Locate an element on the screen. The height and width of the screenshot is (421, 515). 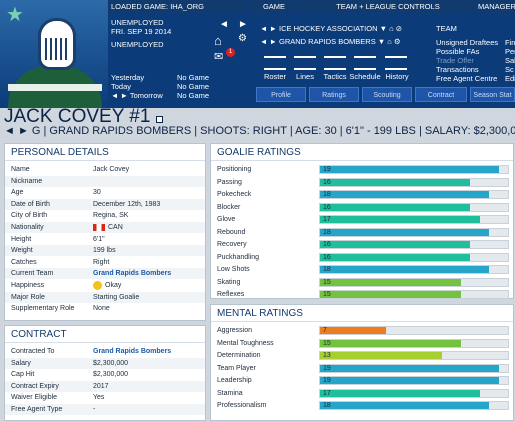
schedule-today-value: No Game is located at coordinates (193, 86).